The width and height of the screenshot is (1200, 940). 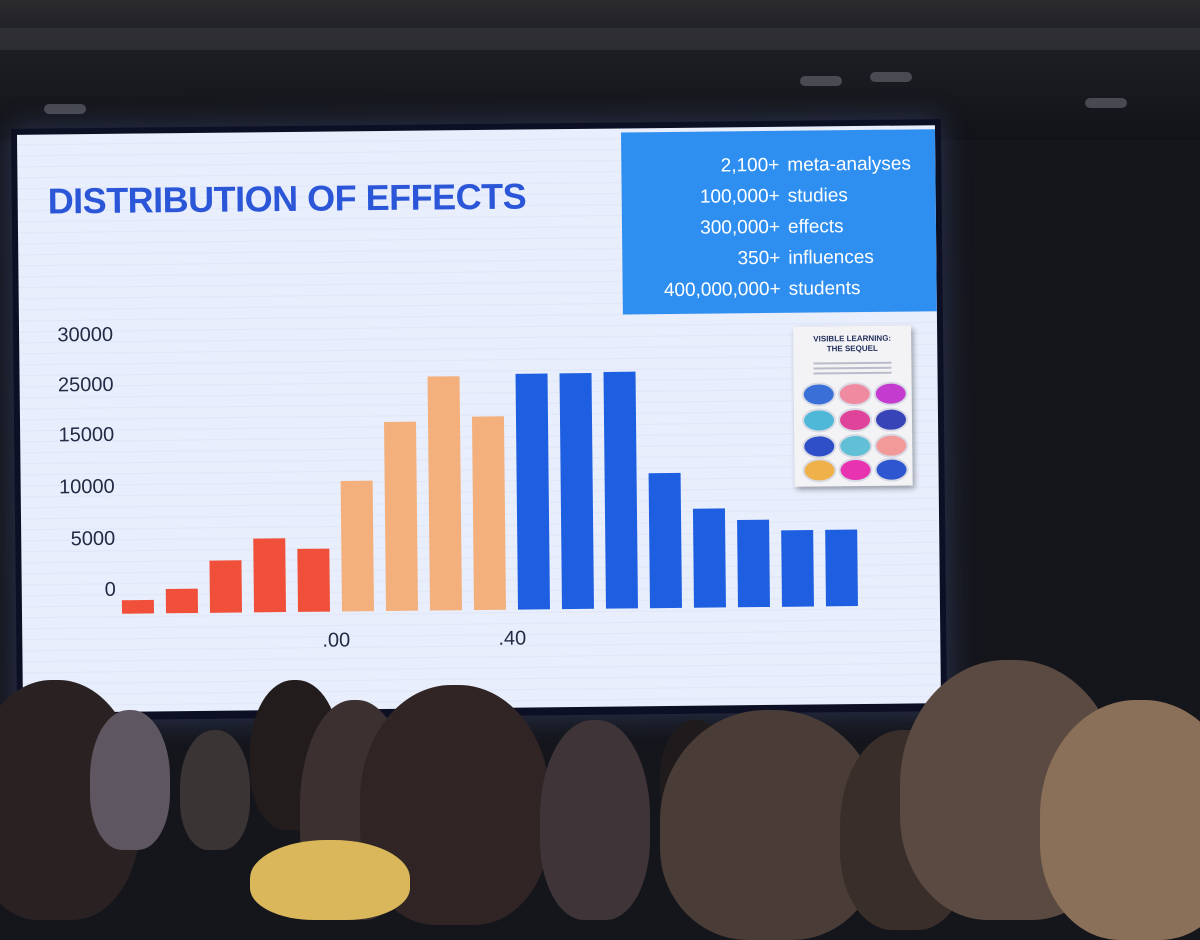 What do you see at coordinates (86, 462) in the screenshot?
I see `y-axis: 30000 25000 15000 10000 5000 0` at bounding box center [86, 462].